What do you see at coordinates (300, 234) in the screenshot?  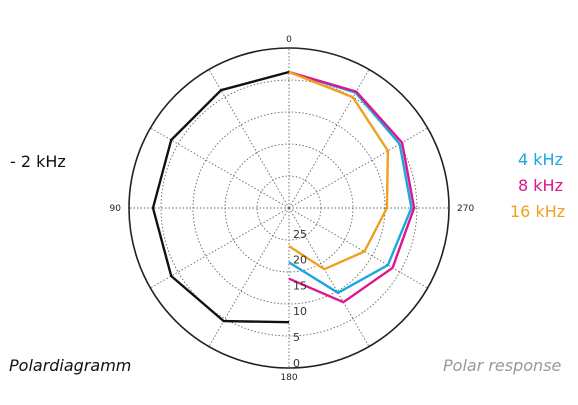 I see `radial-tick-label: 25` at bounding box center [300, 234].